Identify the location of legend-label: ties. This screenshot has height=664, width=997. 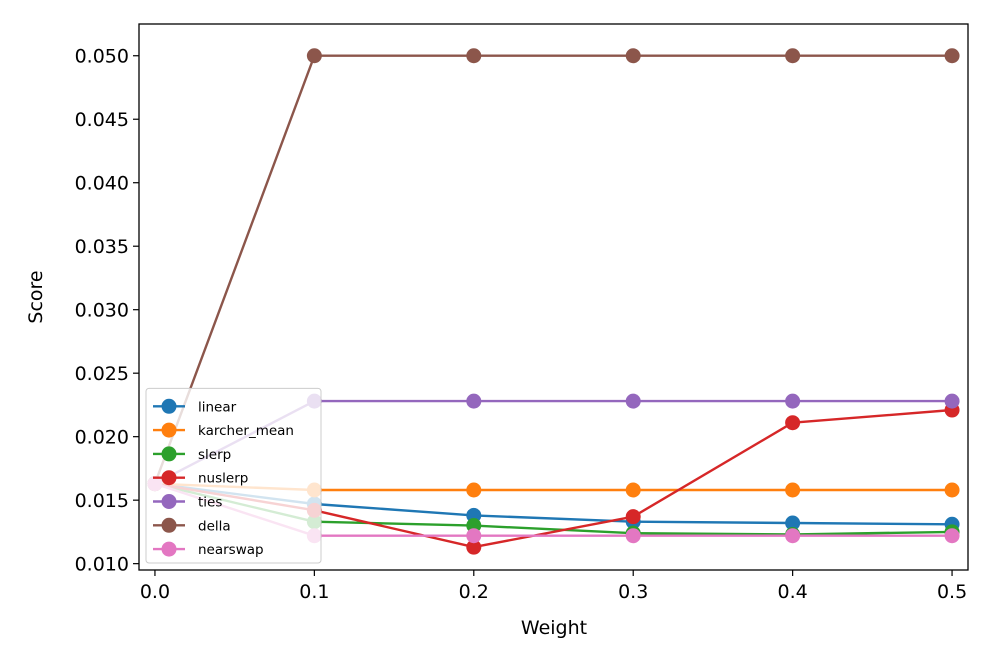
(210, 503).